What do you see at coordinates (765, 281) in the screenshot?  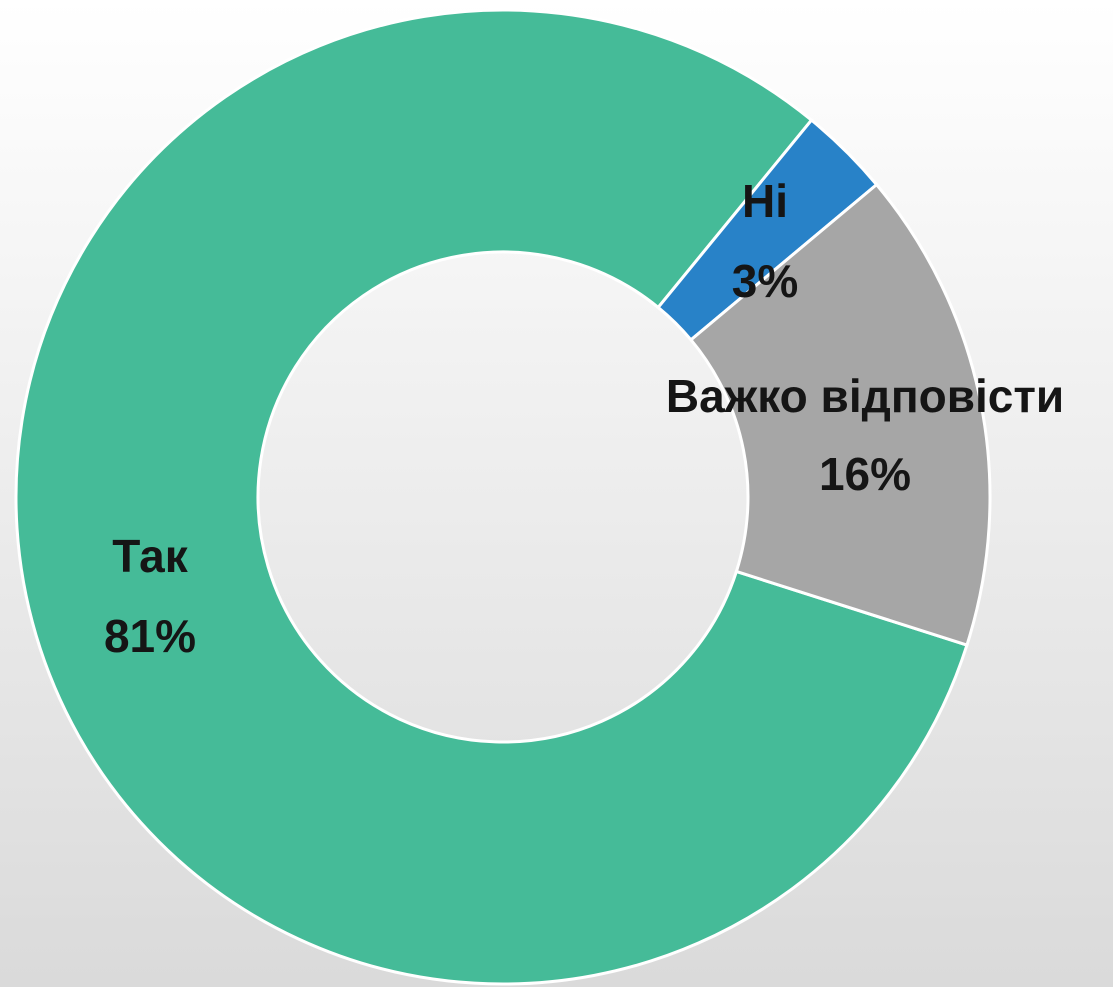 I see `slice-value-label: 3%` at bounding box center [765, 281].